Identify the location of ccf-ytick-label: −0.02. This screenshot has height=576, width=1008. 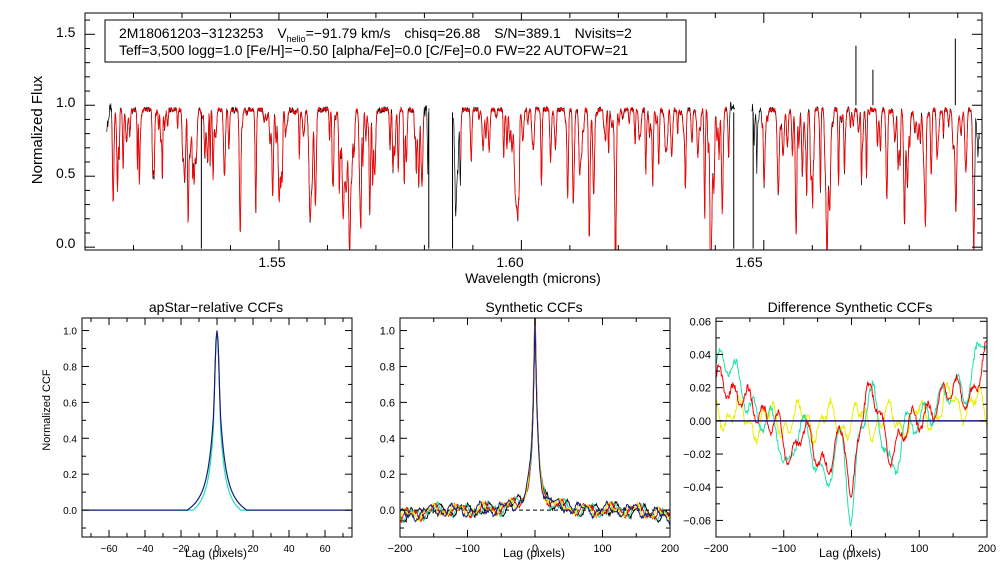
(697, 455).